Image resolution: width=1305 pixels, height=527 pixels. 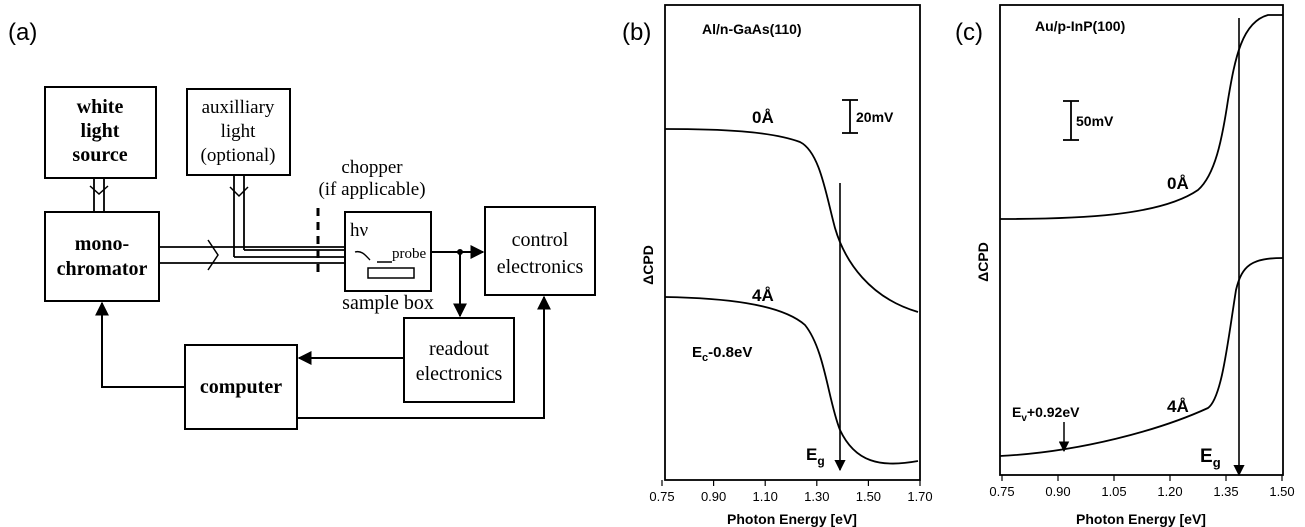 What do you see at coordinates (102, 244) in the screenshot?
I see `monochromator-line1: mono-` at bounding box center [102, 244].